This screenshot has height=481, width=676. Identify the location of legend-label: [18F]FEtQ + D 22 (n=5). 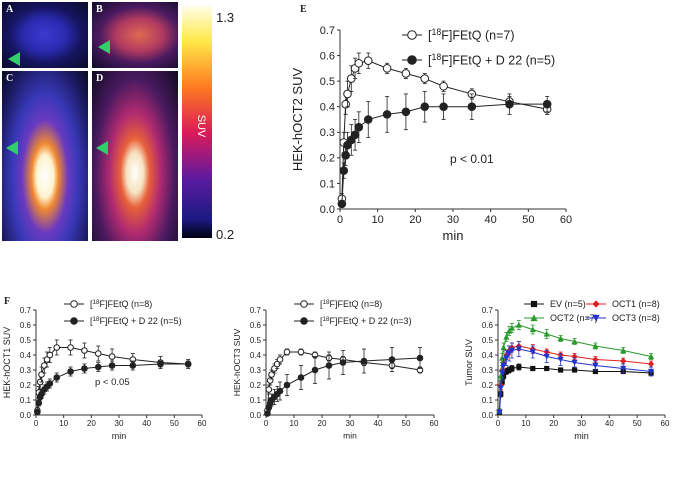
(491, 59).